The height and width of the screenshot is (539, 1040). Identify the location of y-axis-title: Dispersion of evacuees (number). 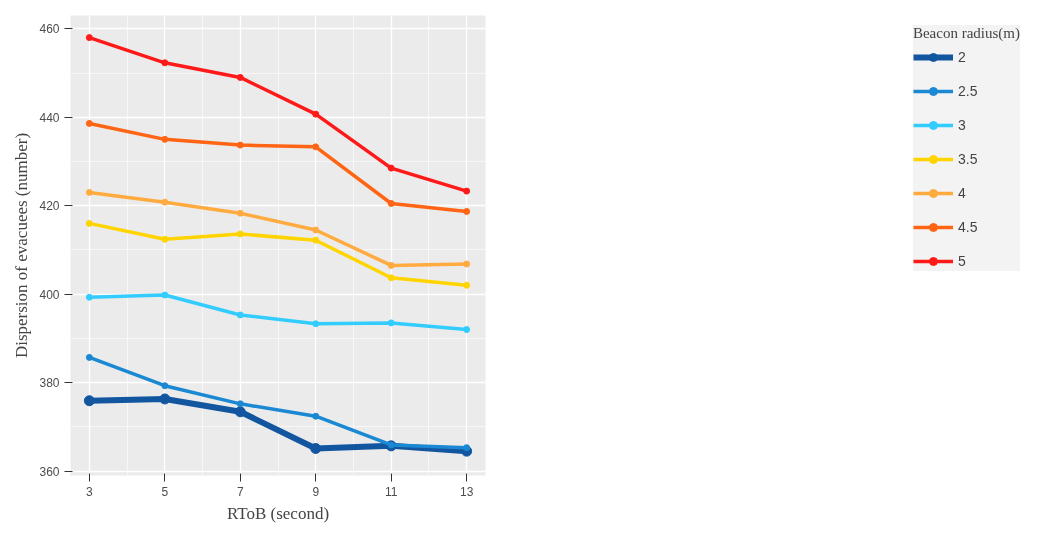
(22, 245).